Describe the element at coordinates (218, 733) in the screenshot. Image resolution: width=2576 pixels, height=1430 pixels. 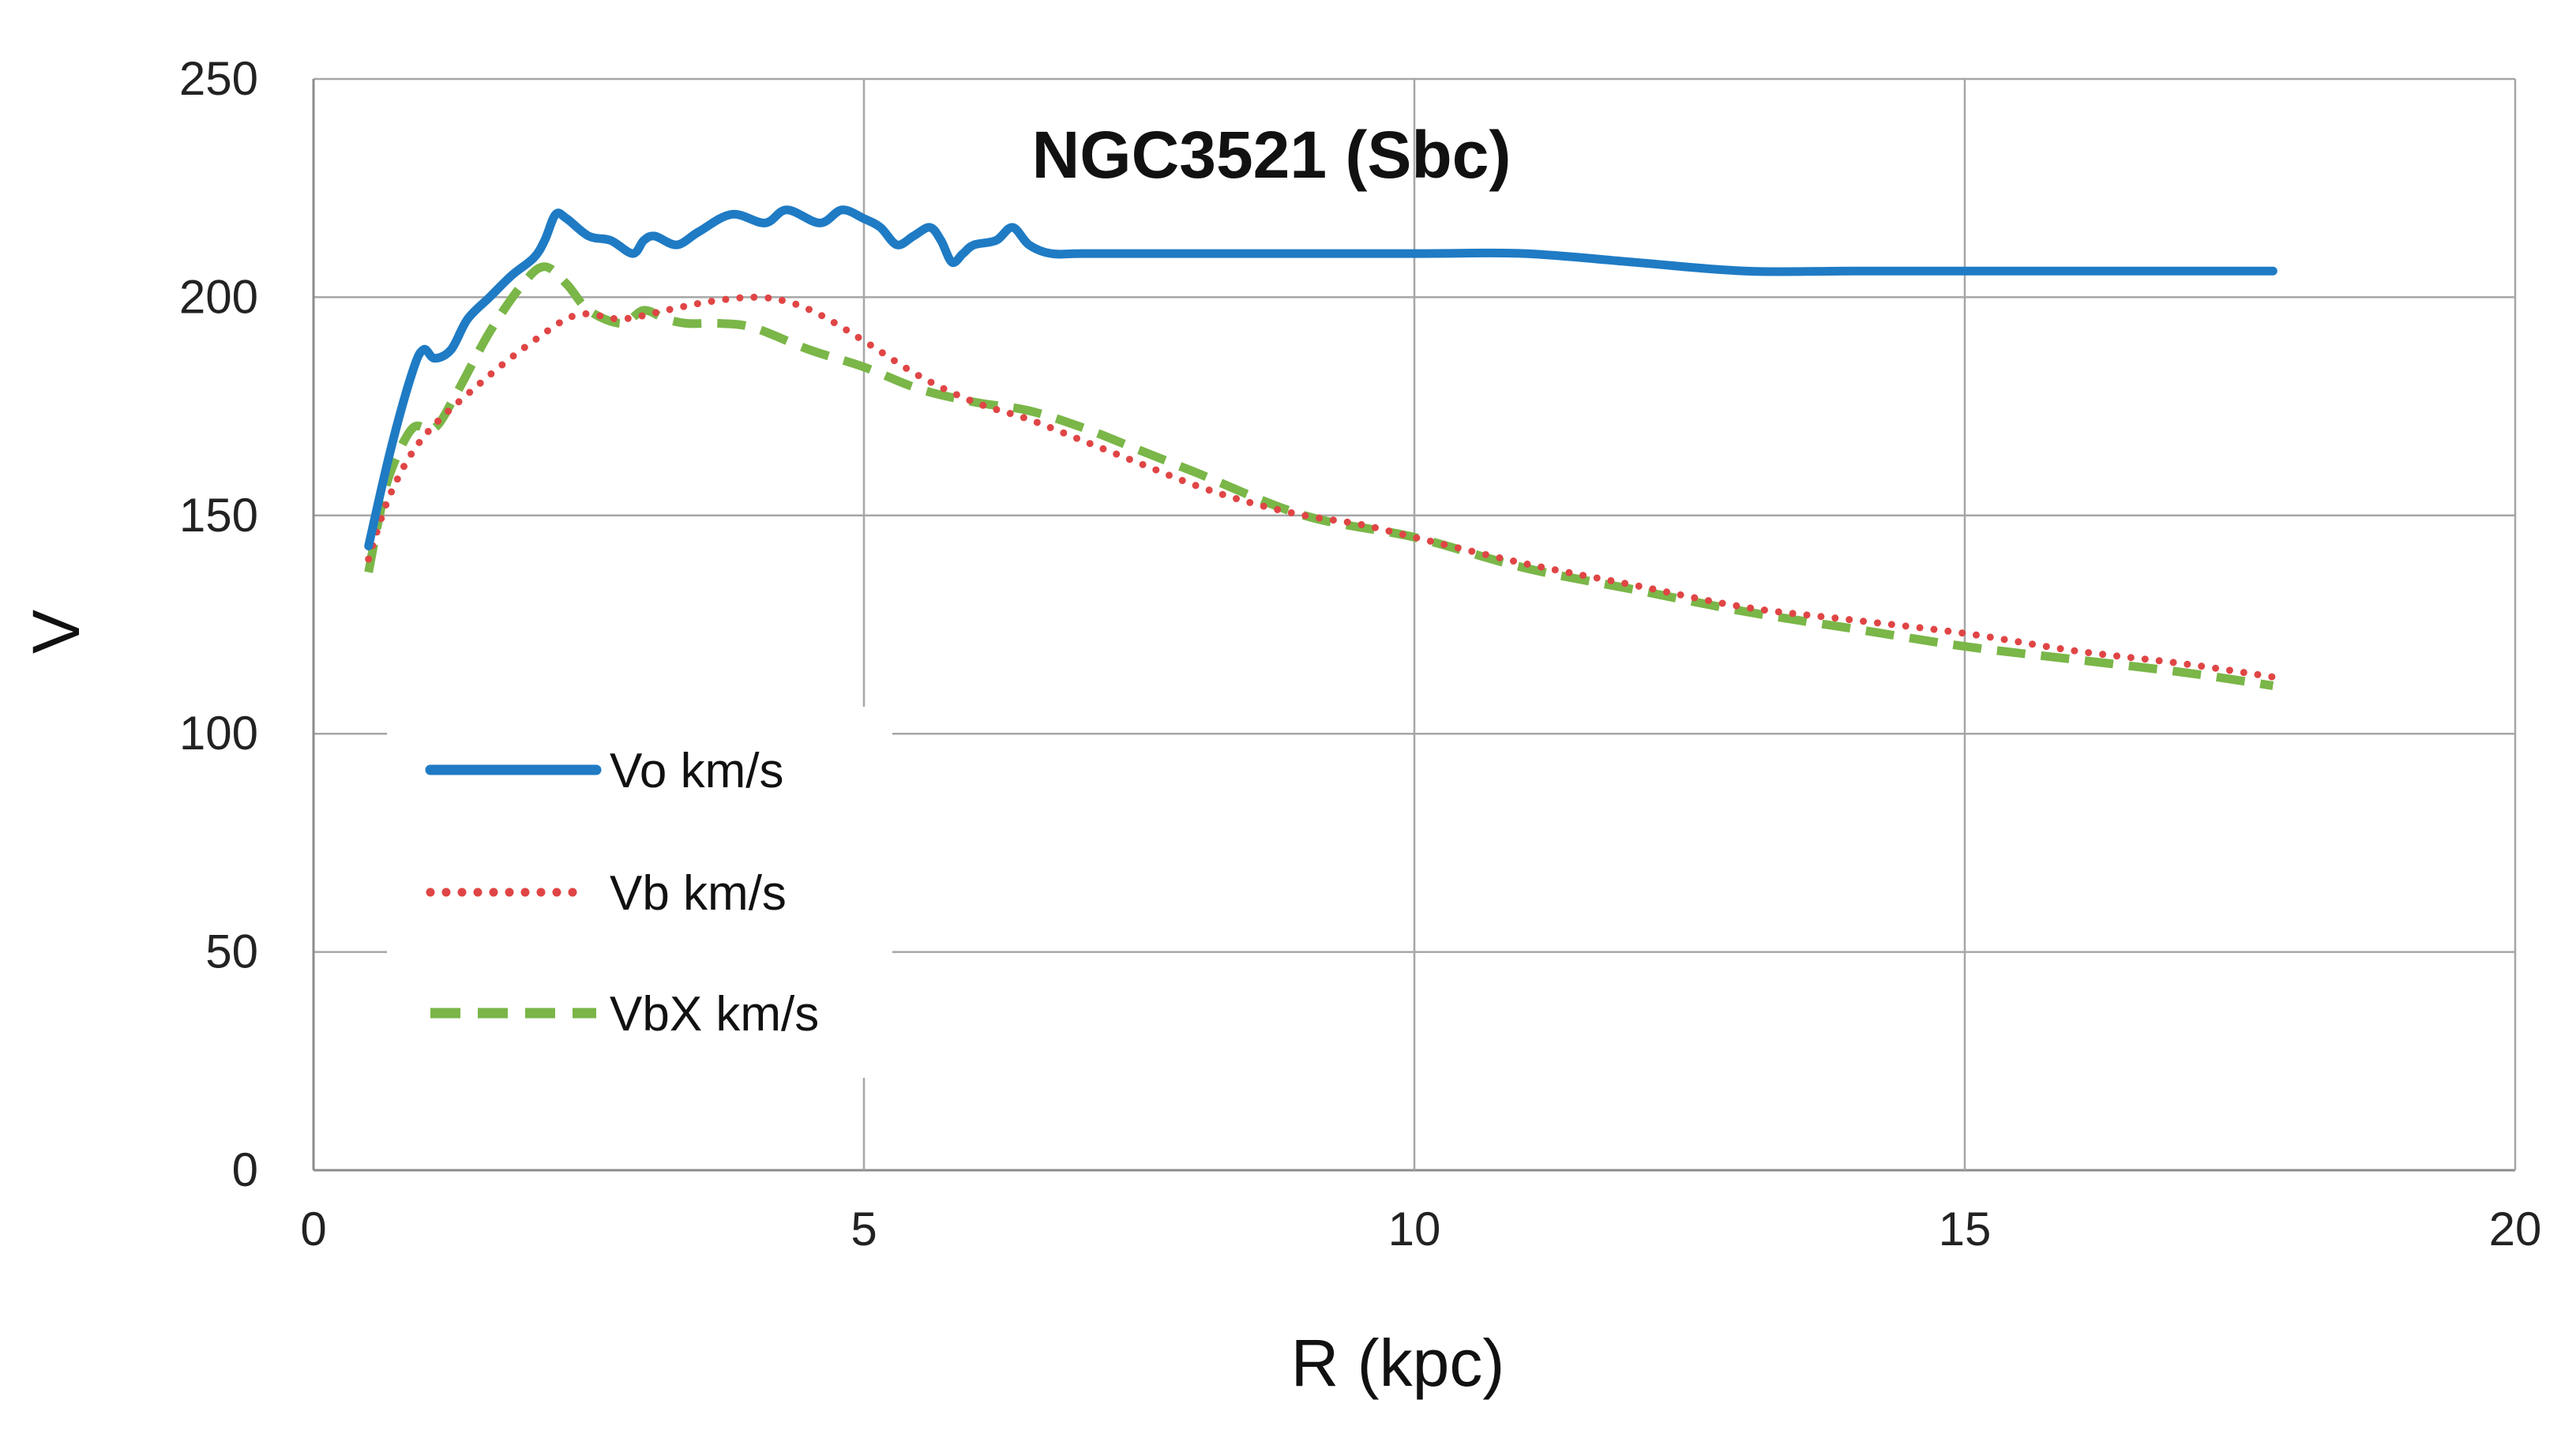
I see `y-tick-label: 100` at that location.